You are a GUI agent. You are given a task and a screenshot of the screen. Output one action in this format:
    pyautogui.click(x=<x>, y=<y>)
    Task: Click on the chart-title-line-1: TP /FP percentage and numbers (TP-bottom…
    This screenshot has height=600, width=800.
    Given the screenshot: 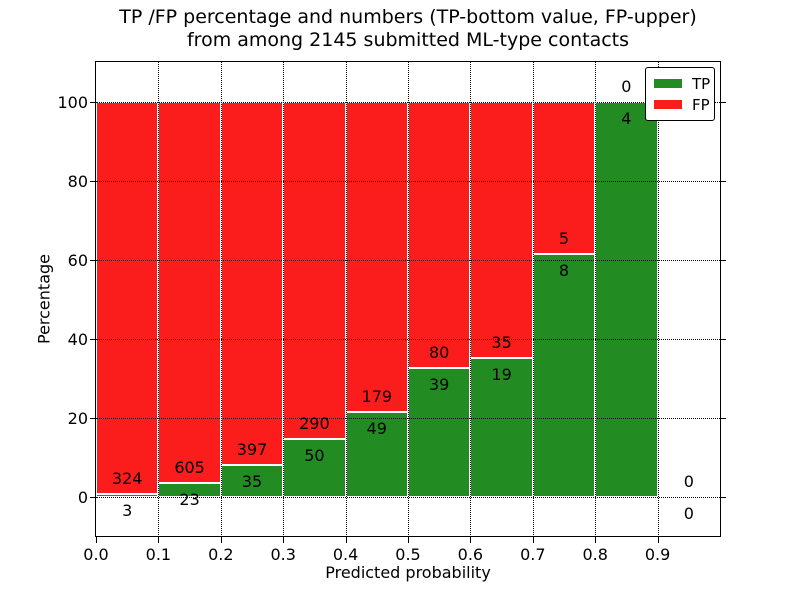 What is the action you would take?
    pyautogui.click(x=408, y=17)
    